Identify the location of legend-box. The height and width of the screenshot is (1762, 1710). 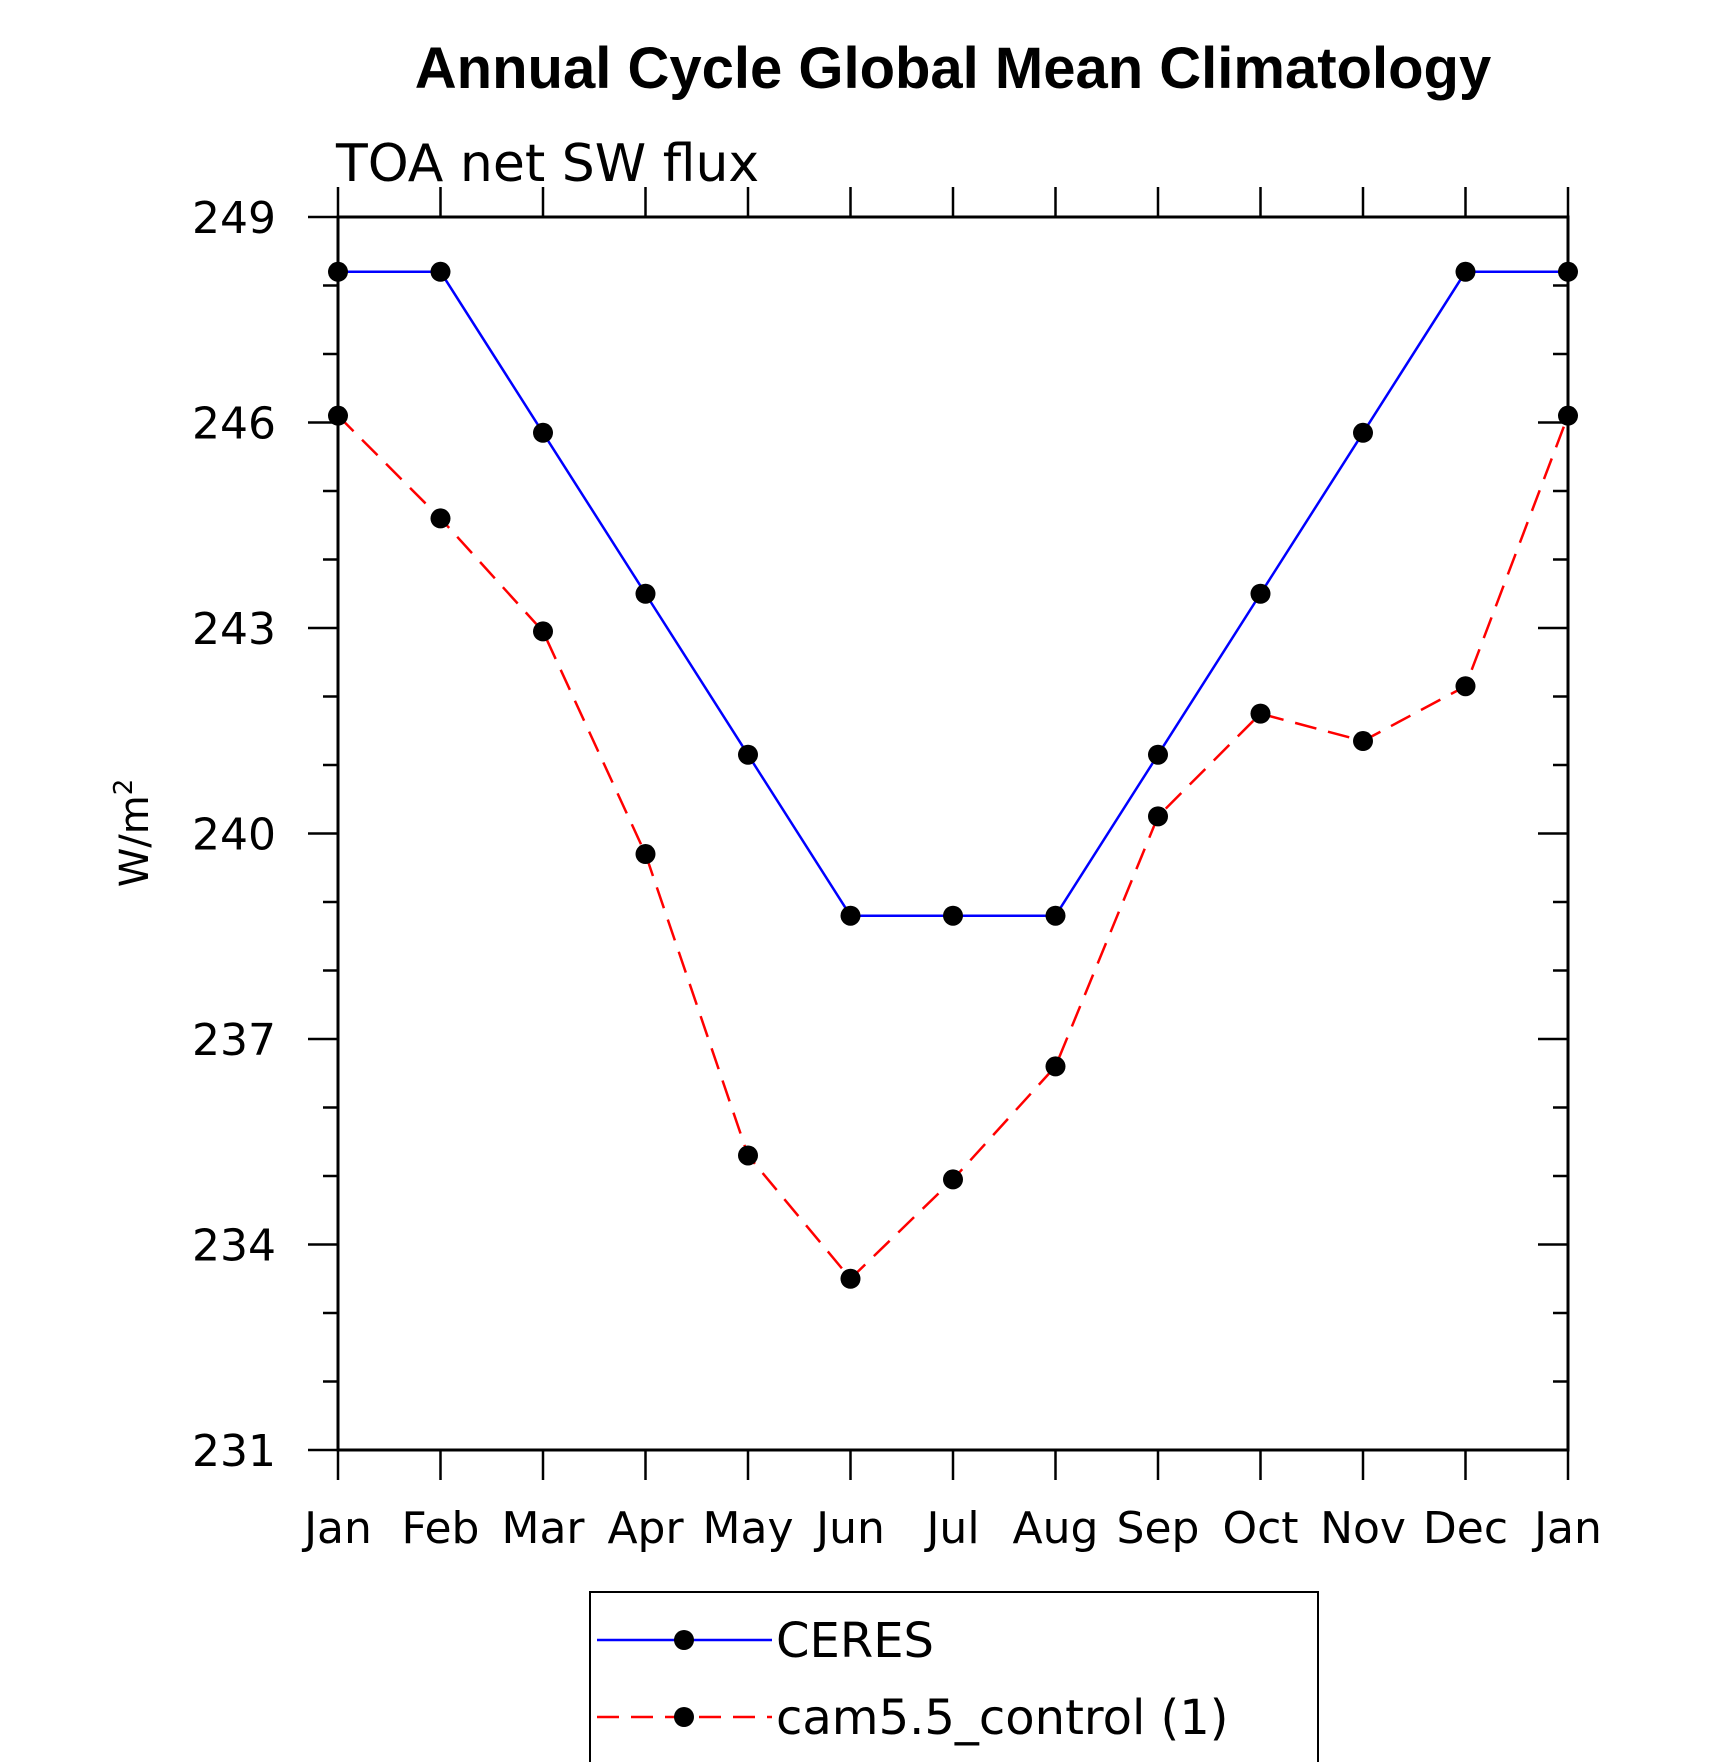
(954, 1676).